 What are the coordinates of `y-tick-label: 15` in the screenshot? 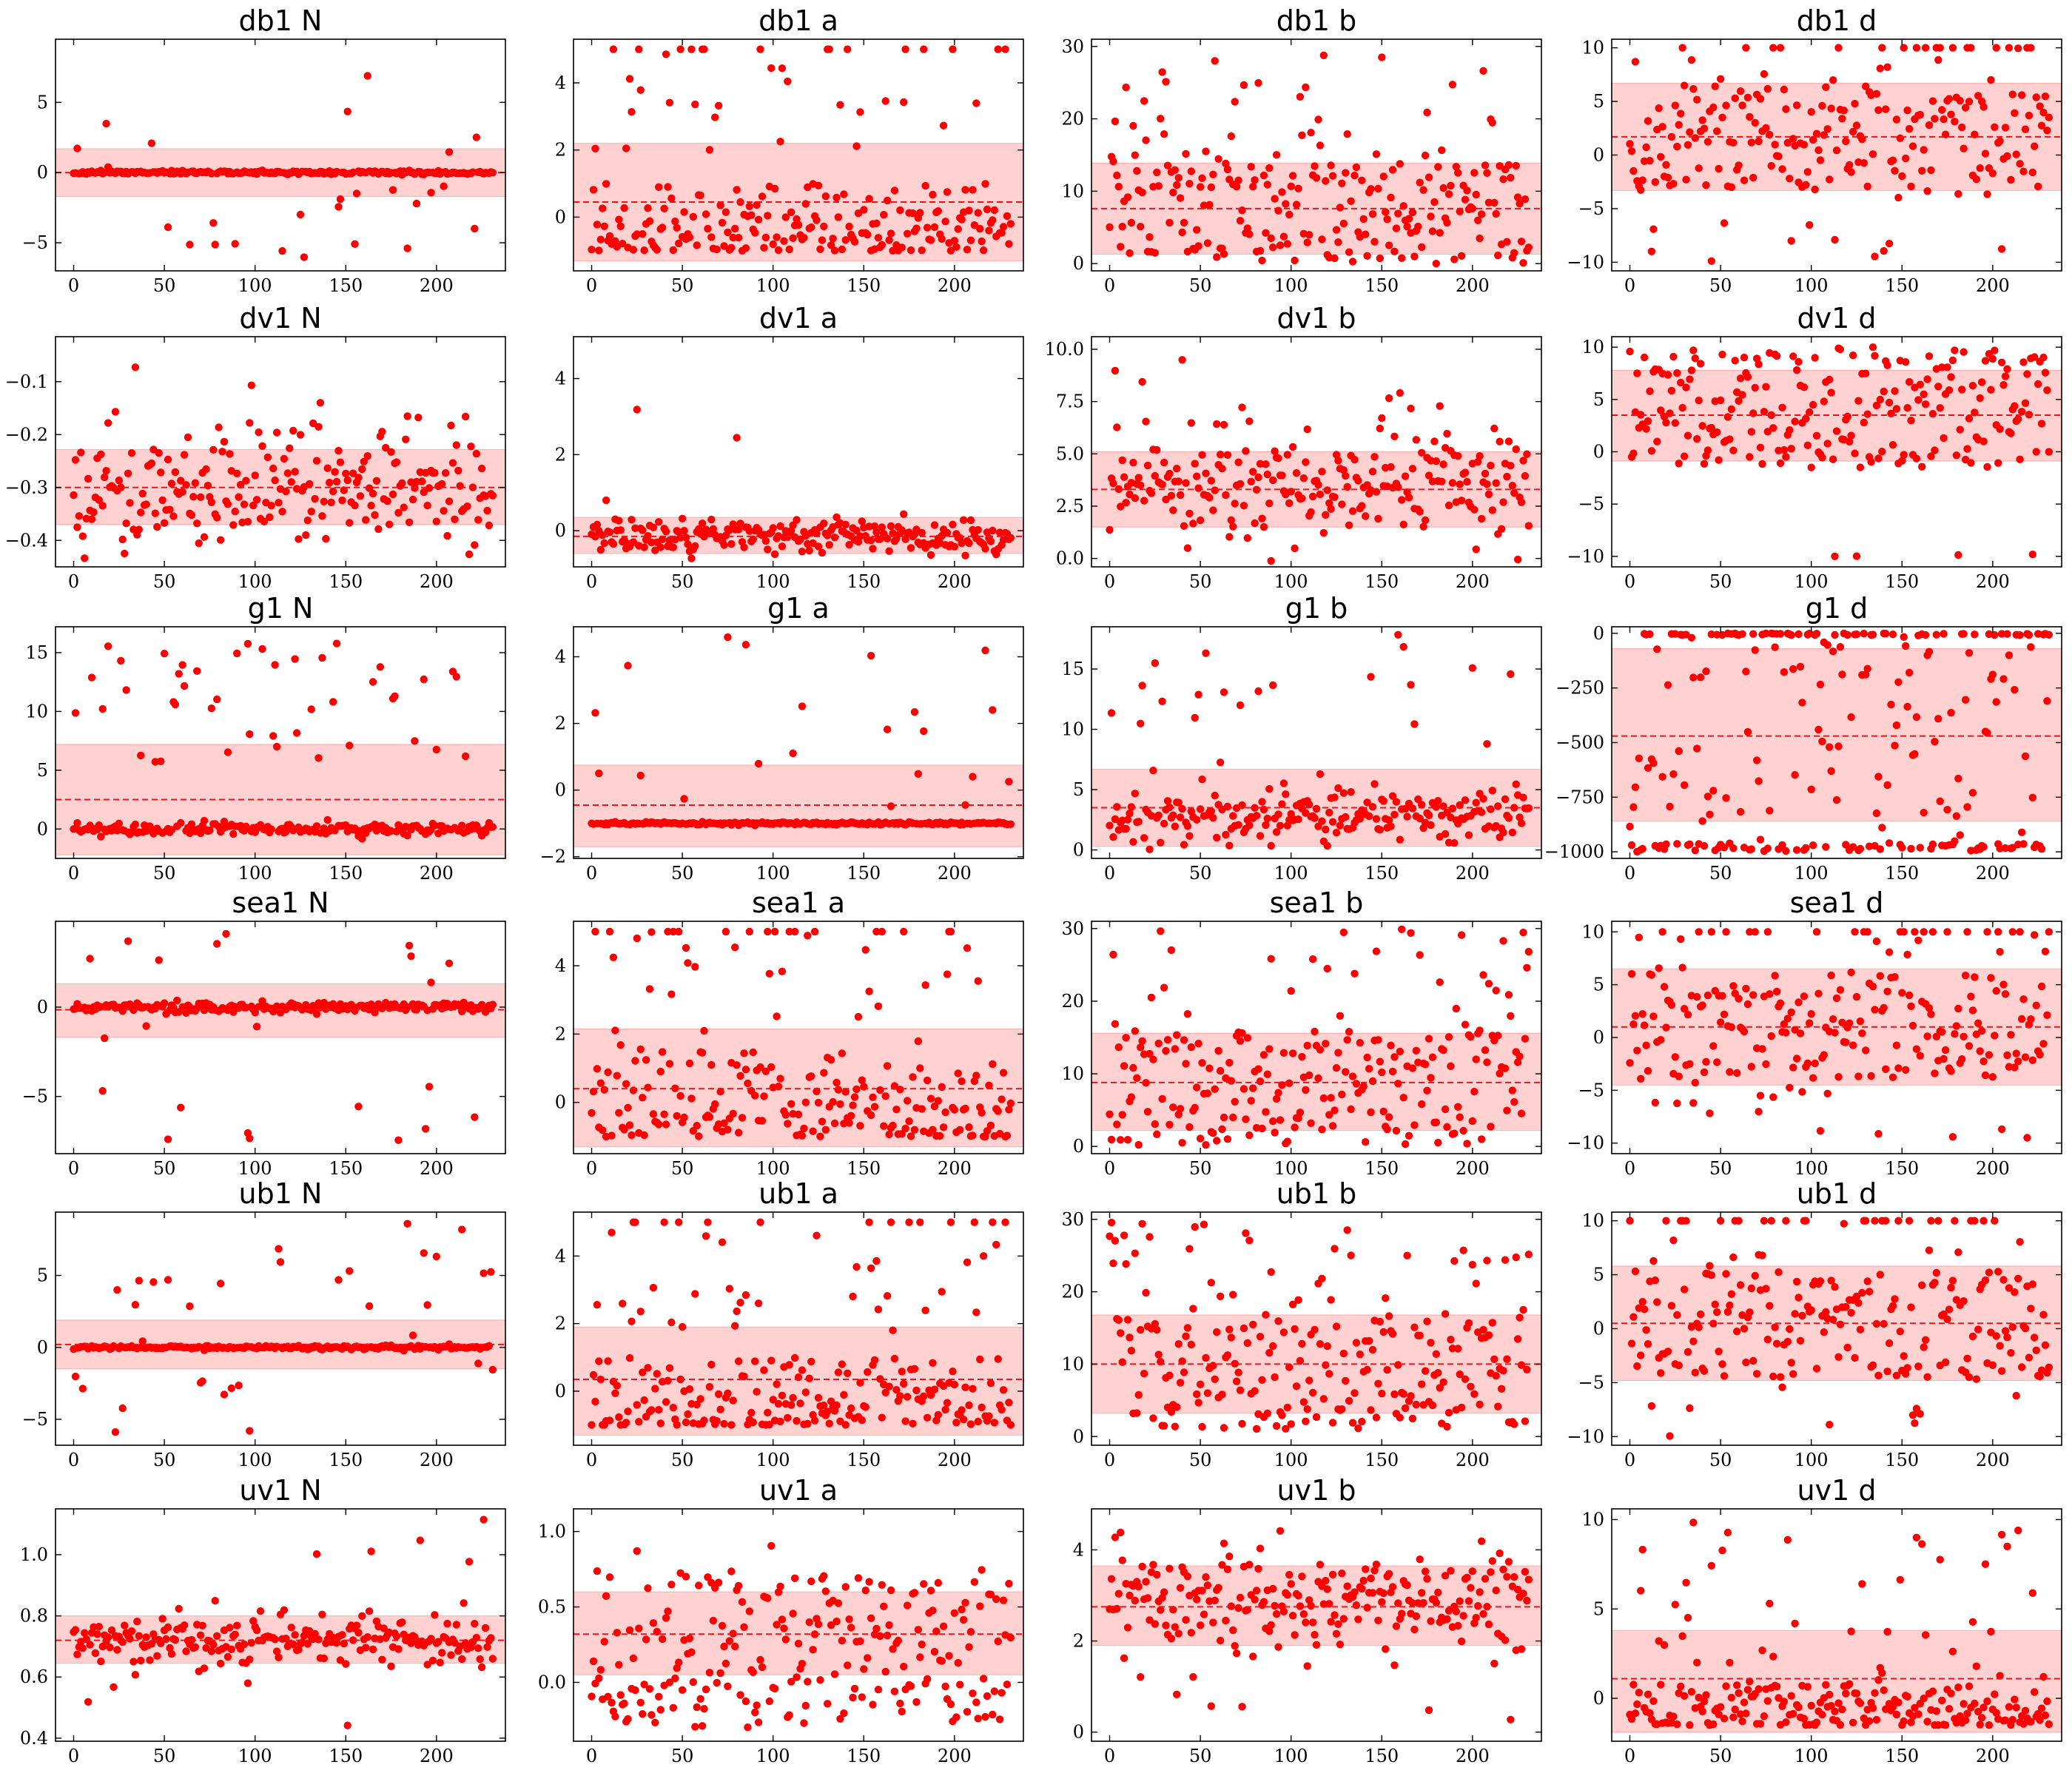 It's located at (1072, 669).